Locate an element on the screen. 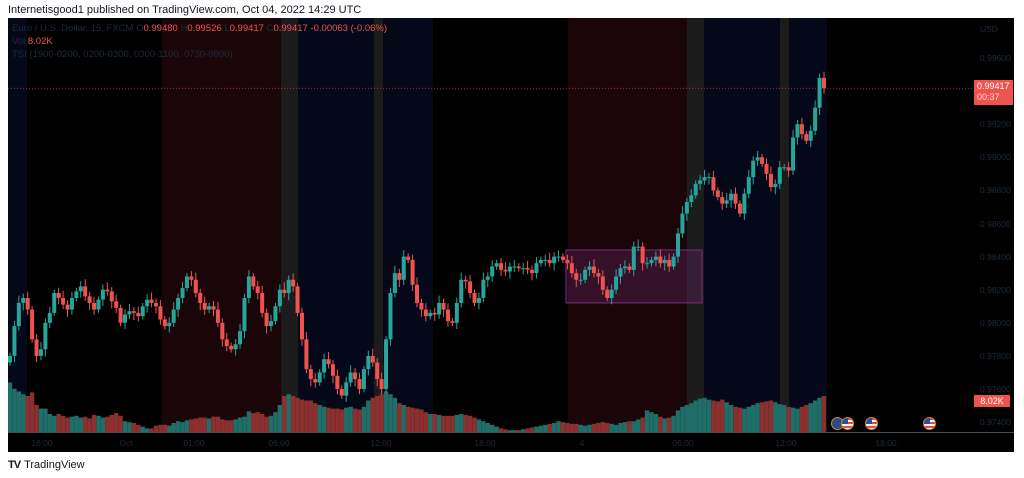 Image resolution: width=1024 pixels, height=478 pixels. time-tick: 4 is located at coordinates (582, 443).